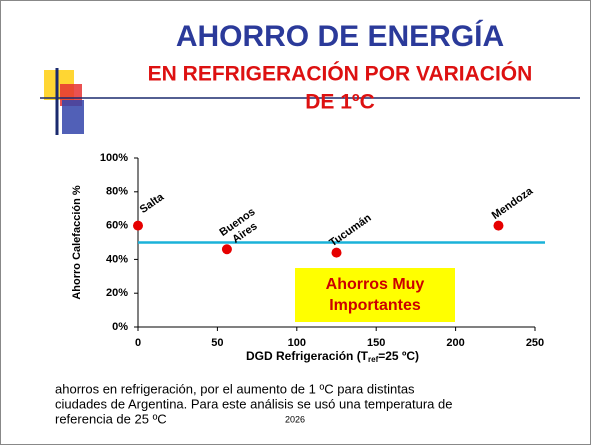 Image resolution: width=591 pixels, height=445 pixels. What do you see at coordinates (295, 419) in the screenshot?
I see `year: 2026` at bounding box center [295, 419].